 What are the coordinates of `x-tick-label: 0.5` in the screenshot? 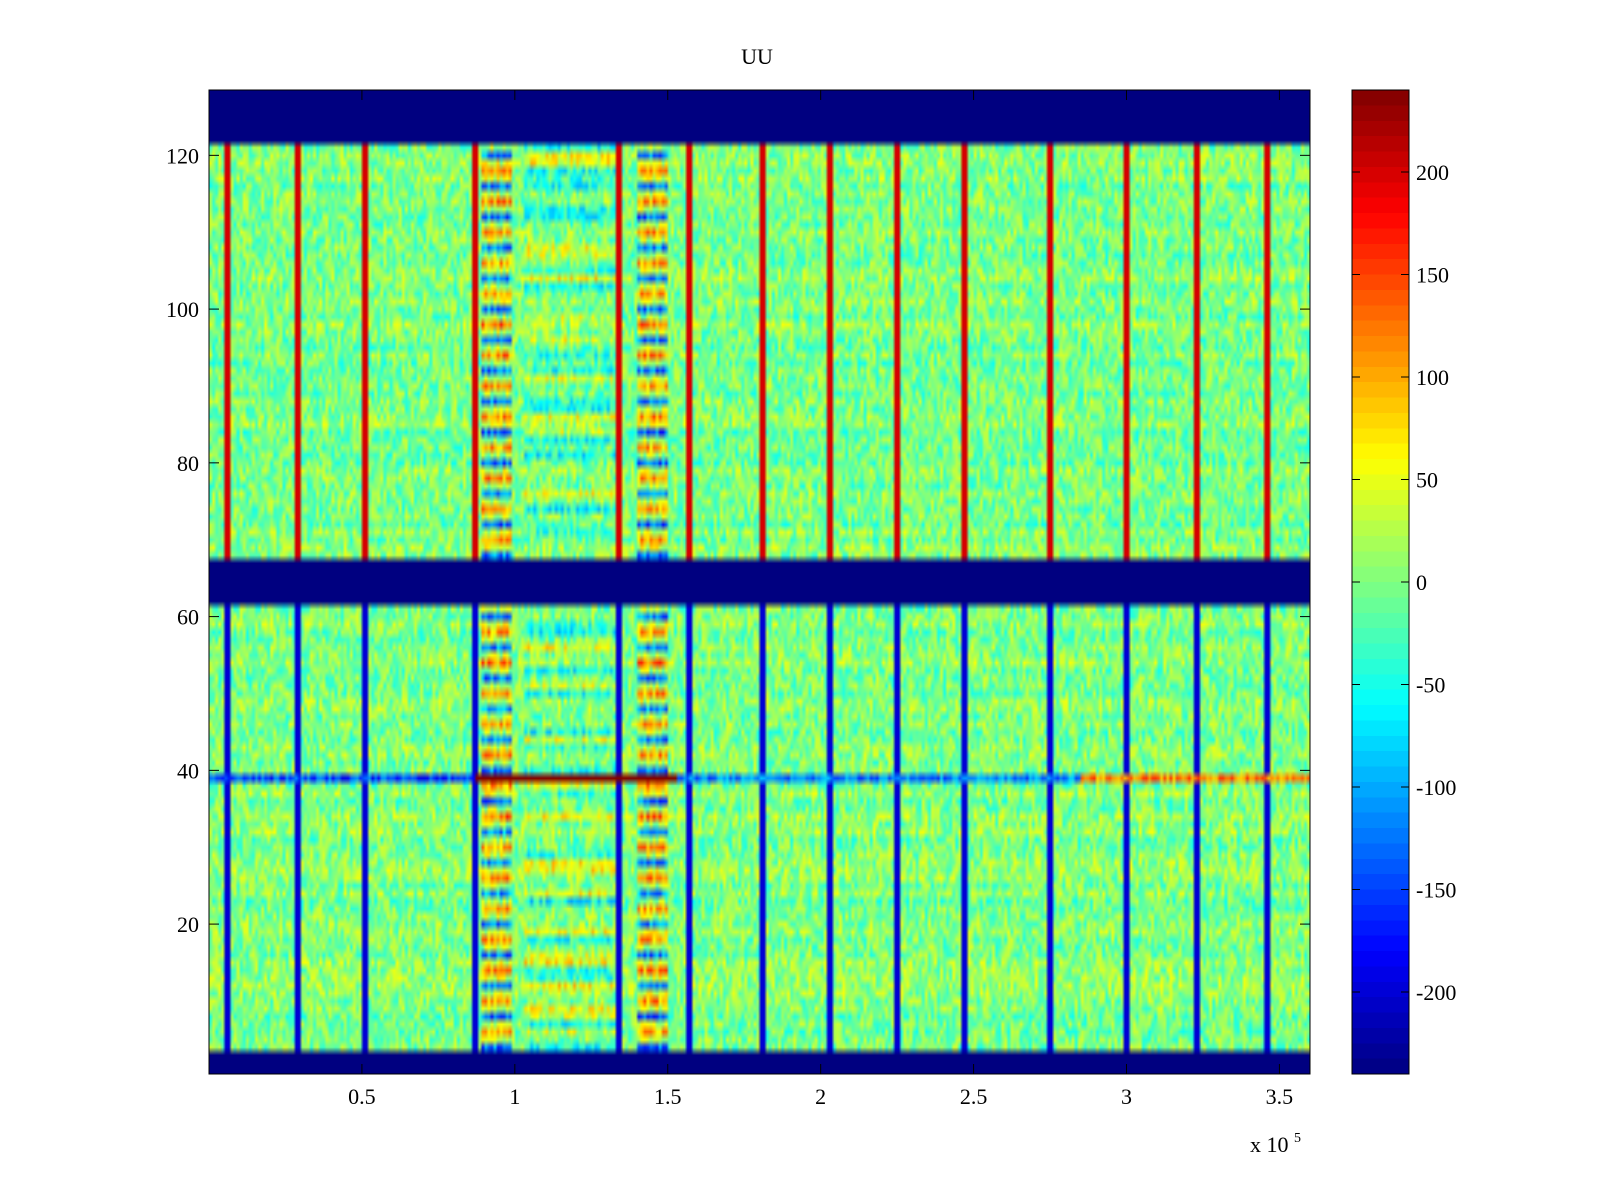 It's located at (362, 1096).